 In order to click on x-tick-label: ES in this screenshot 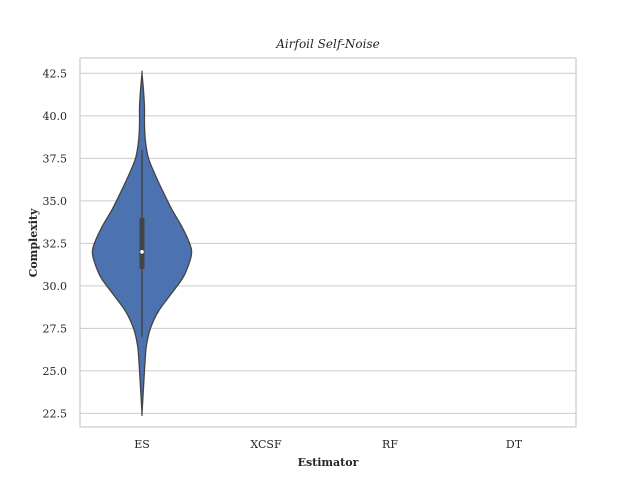, I will do `click(142, 444)`.